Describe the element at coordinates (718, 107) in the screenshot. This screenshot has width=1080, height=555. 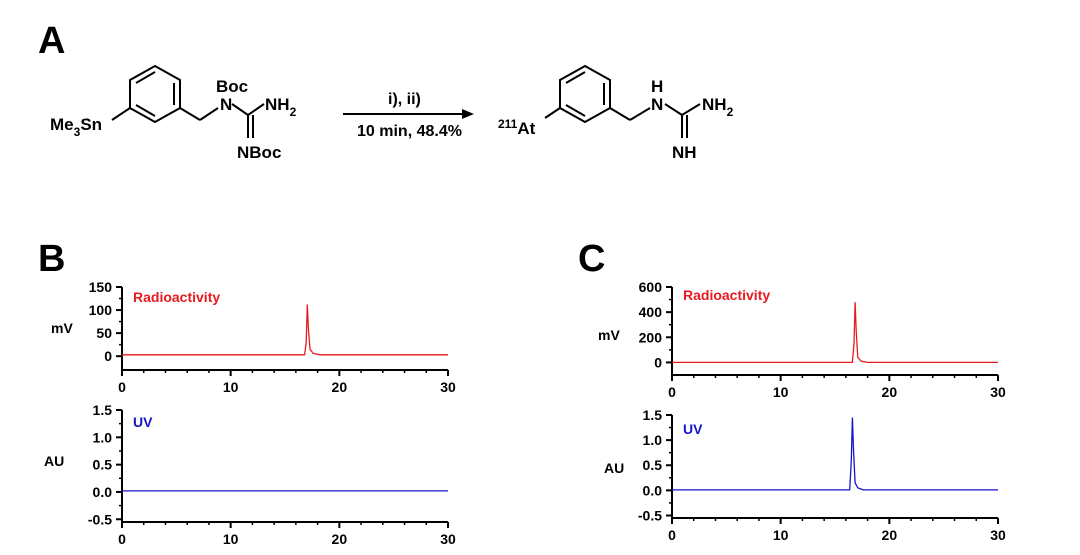
I see `product-nh2: NH2` at that location.